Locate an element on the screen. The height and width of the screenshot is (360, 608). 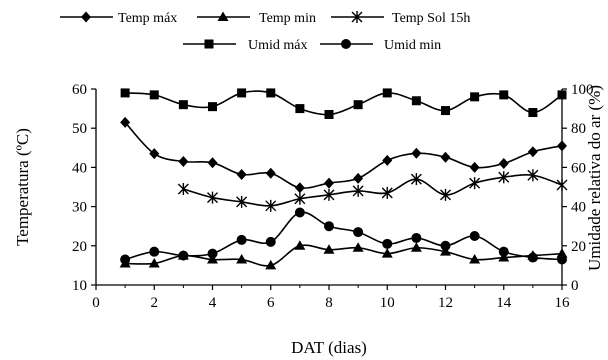
legend-item: Umid máx is located at coordinates (245, 45).